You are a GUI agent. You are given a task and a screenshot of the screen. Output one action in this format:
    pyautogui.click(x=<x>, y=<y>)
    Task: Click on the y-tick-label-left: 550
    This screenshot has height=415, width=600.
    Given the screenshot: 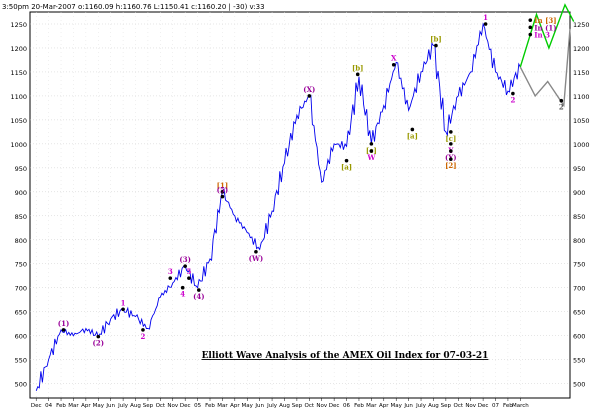 What is the action you would take?
    pyautogui.click(x=21, y=361)
    